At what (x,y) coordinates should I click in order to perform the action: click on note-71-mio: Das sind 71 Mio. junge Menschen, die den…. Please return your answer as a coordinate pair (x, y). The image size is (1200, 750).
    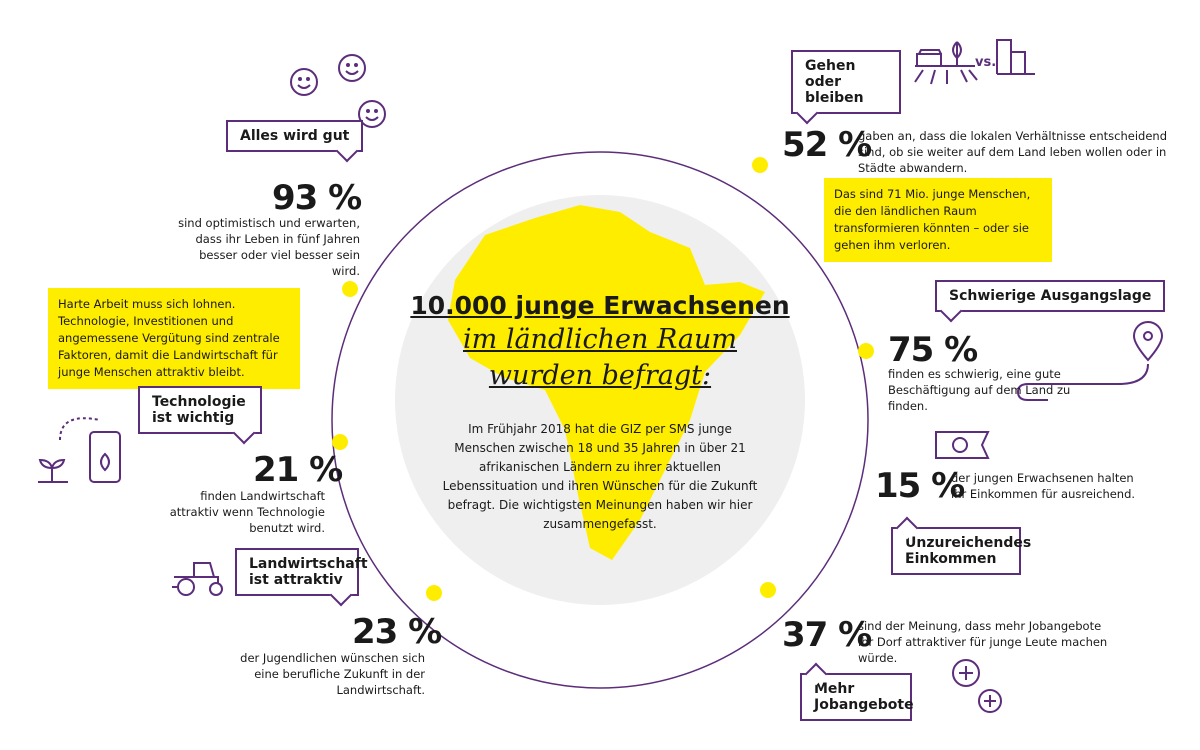
    Looking at the image, I should click on (938, 220).